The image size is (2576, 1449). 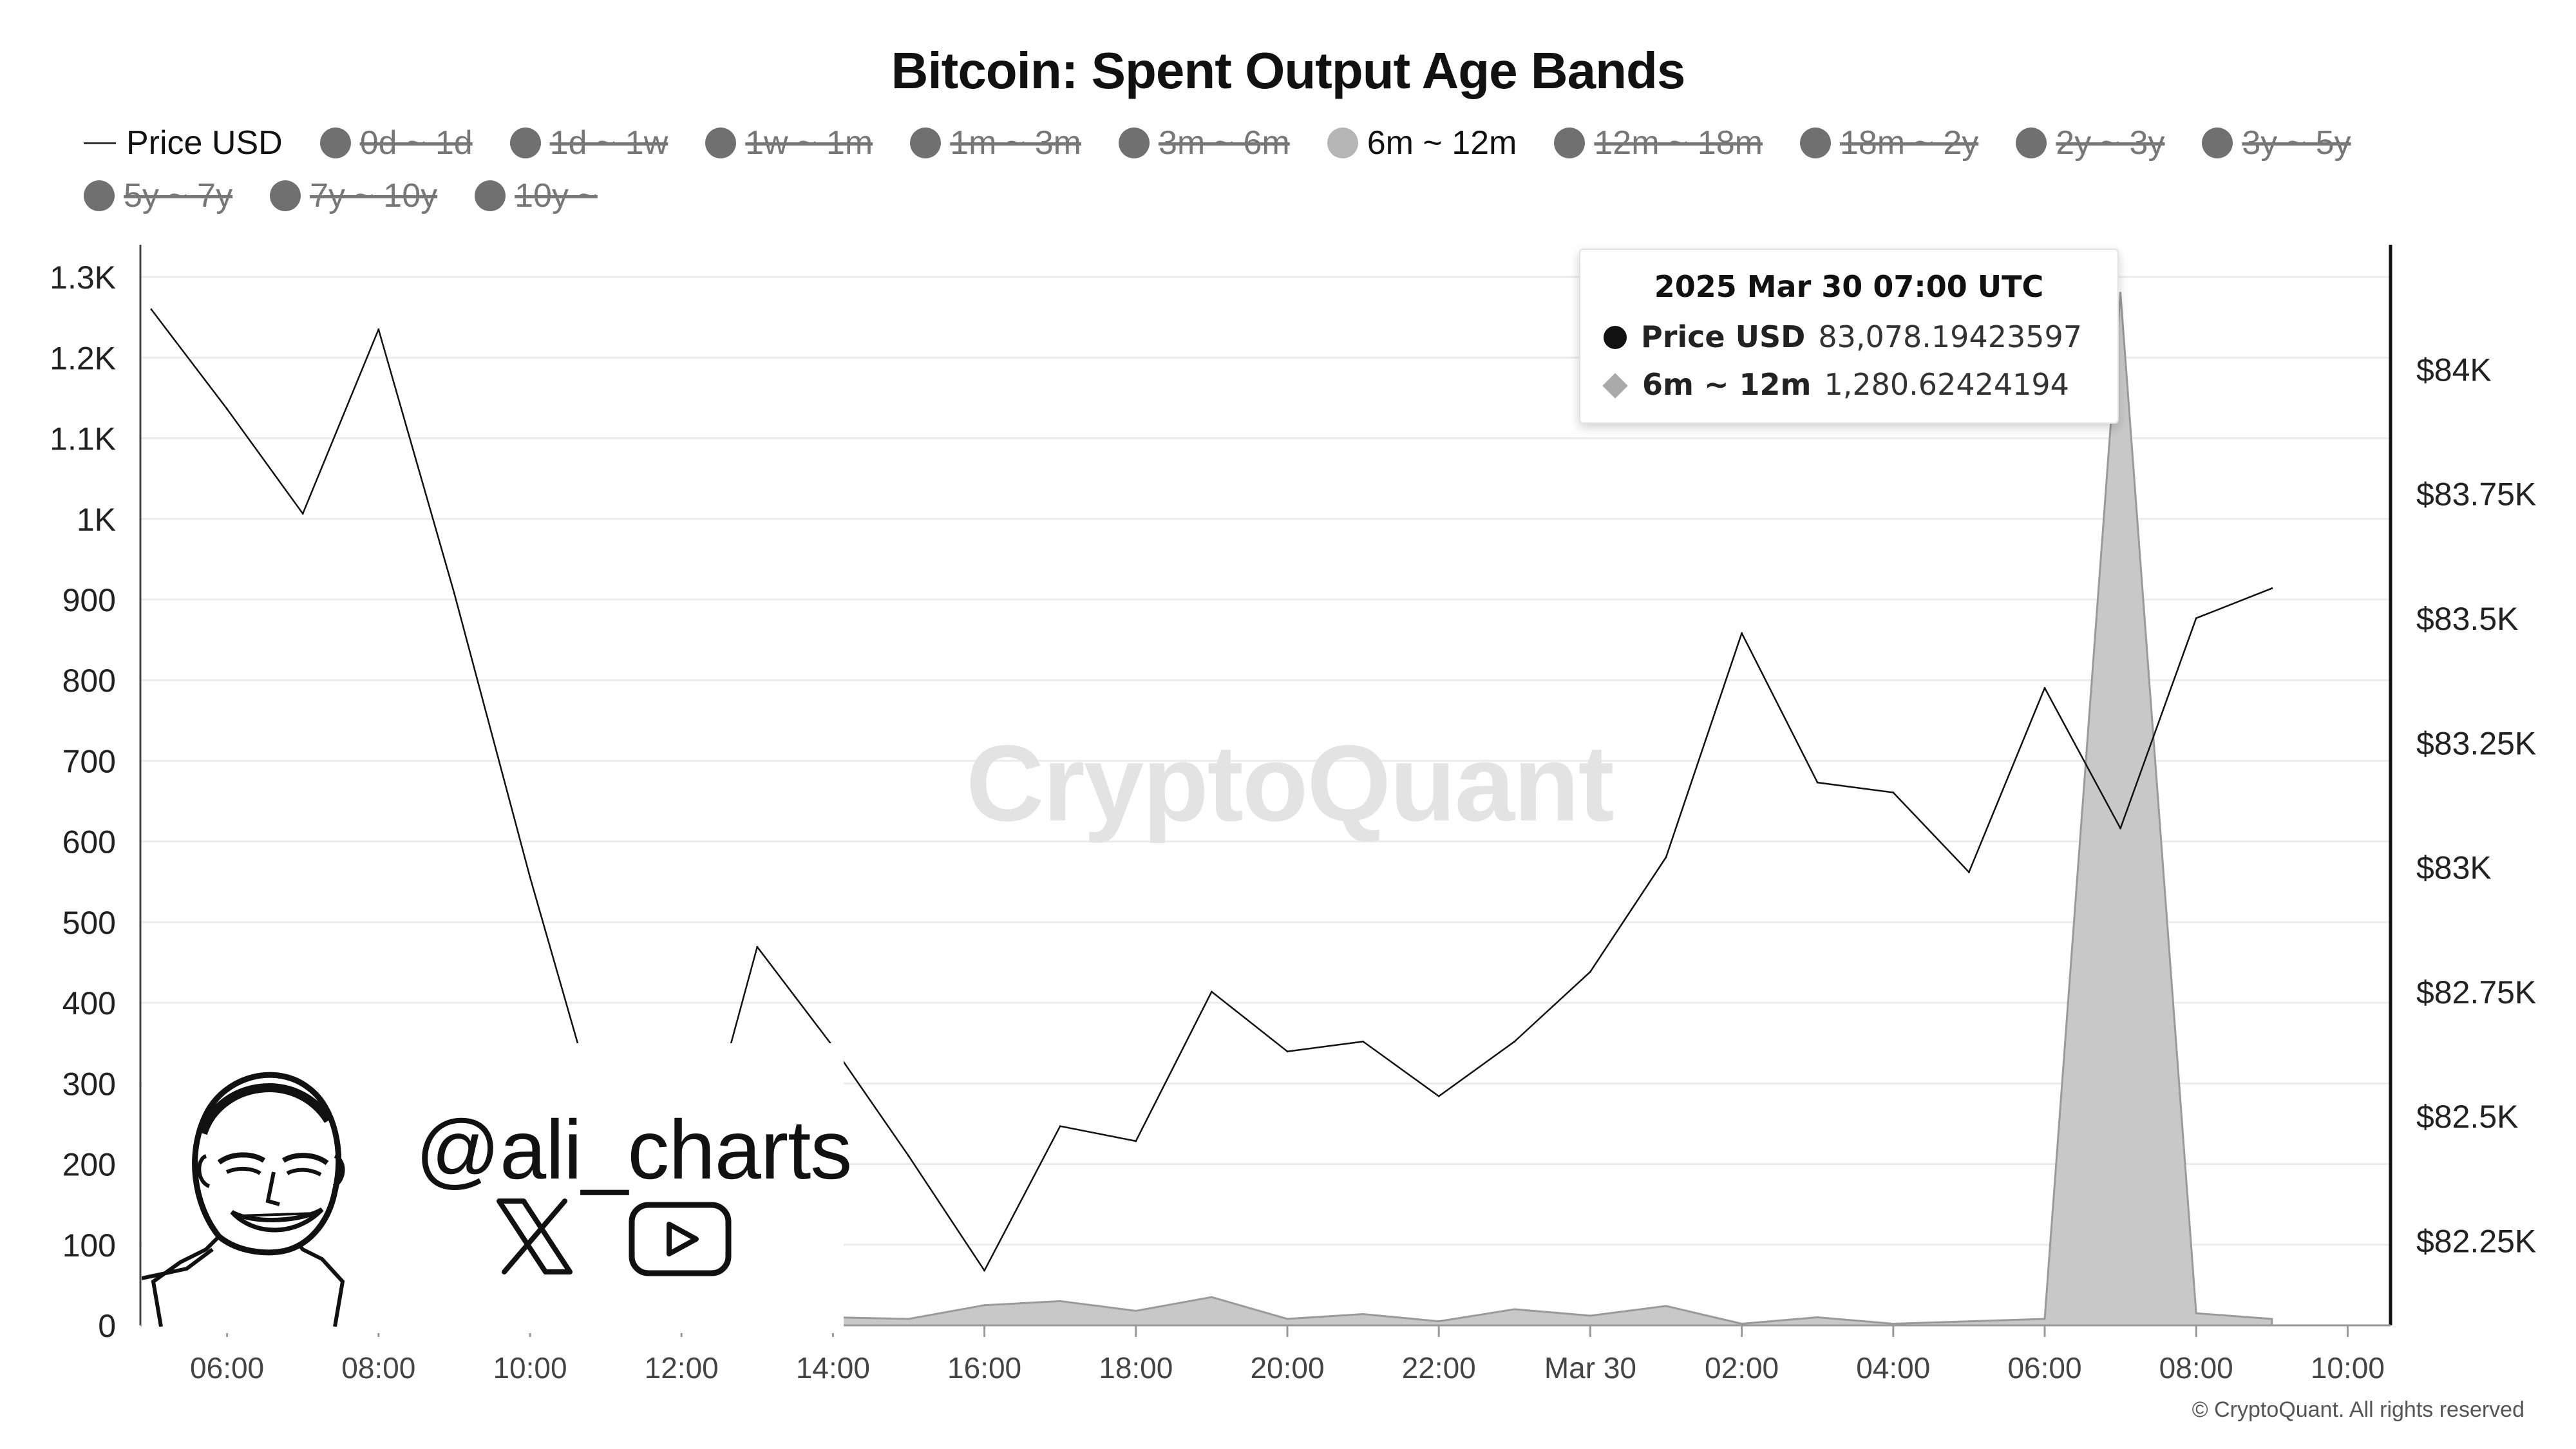 What do you see at coordinates (996, 143) in the screenshot?
I see `legend-item: 1m ~ 3m` at bounding box center [996, 143].